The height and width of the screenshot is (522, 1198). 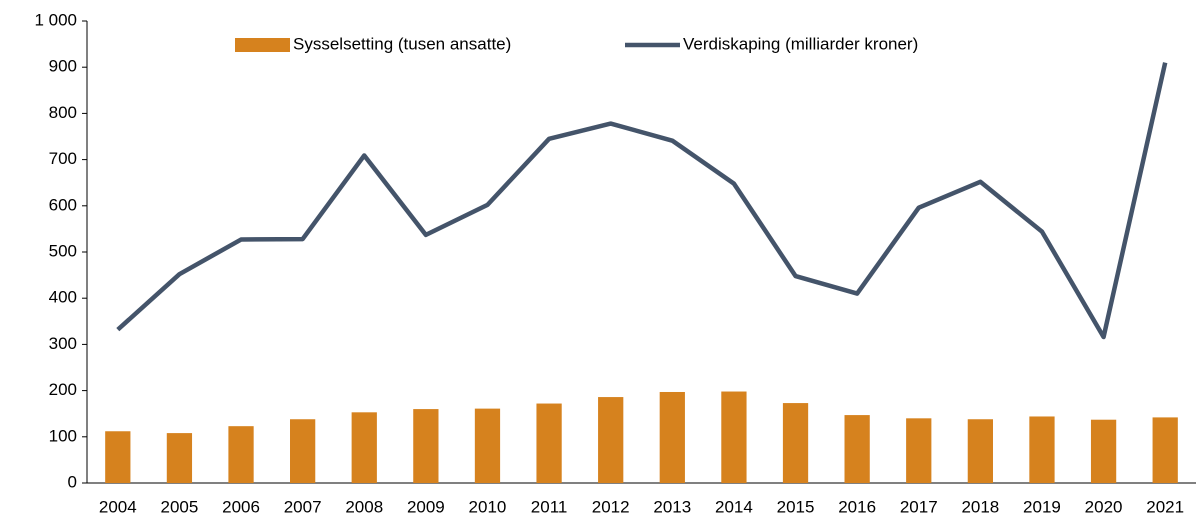 I want to click on x-tick-label: 2012, so click(x=611, y=506).